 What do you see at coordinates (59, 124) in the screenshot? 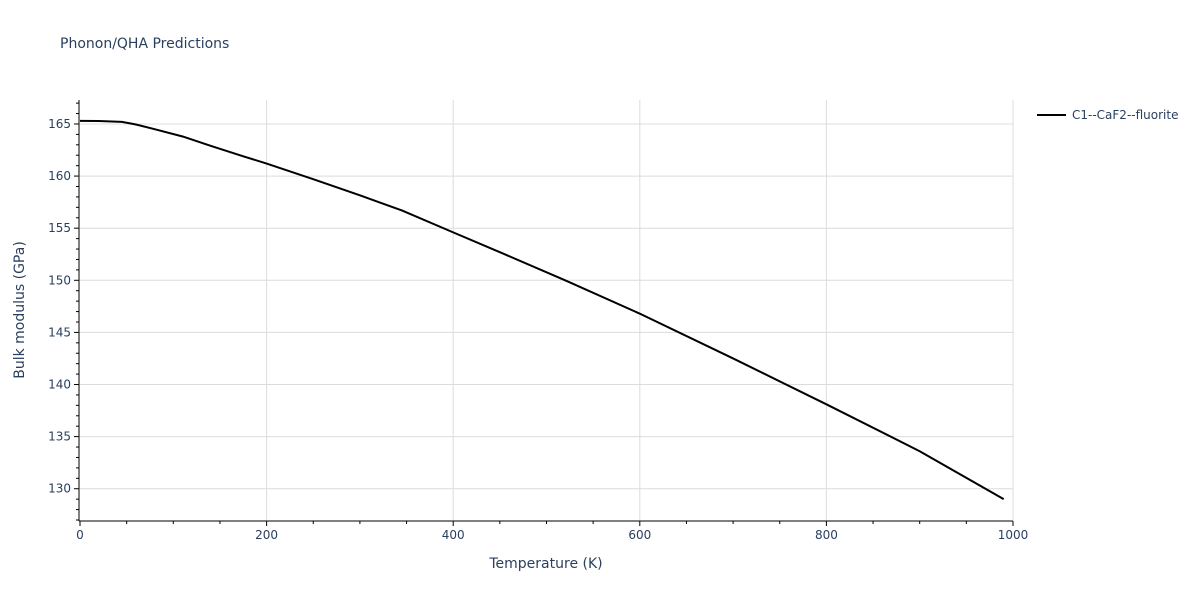
I see `y-tick-label: 165` at bounding box center [59, 124].